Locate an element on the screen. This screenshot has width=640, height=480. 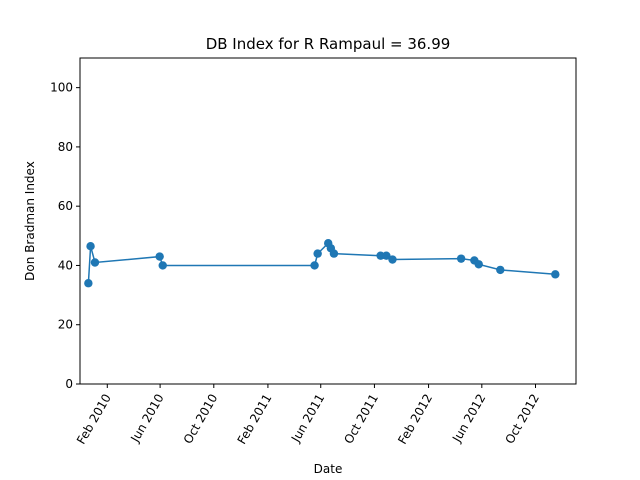
x-tick-label: Feb 2010 is located at coordinates (94, 419).